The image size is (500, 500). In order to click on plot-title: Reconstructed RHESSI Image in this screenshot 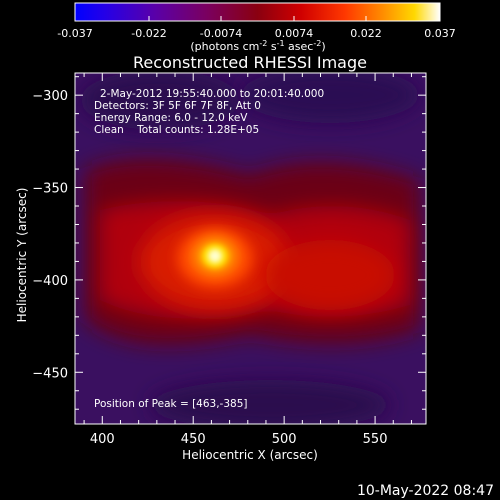, I will do `click(250, 62)`.